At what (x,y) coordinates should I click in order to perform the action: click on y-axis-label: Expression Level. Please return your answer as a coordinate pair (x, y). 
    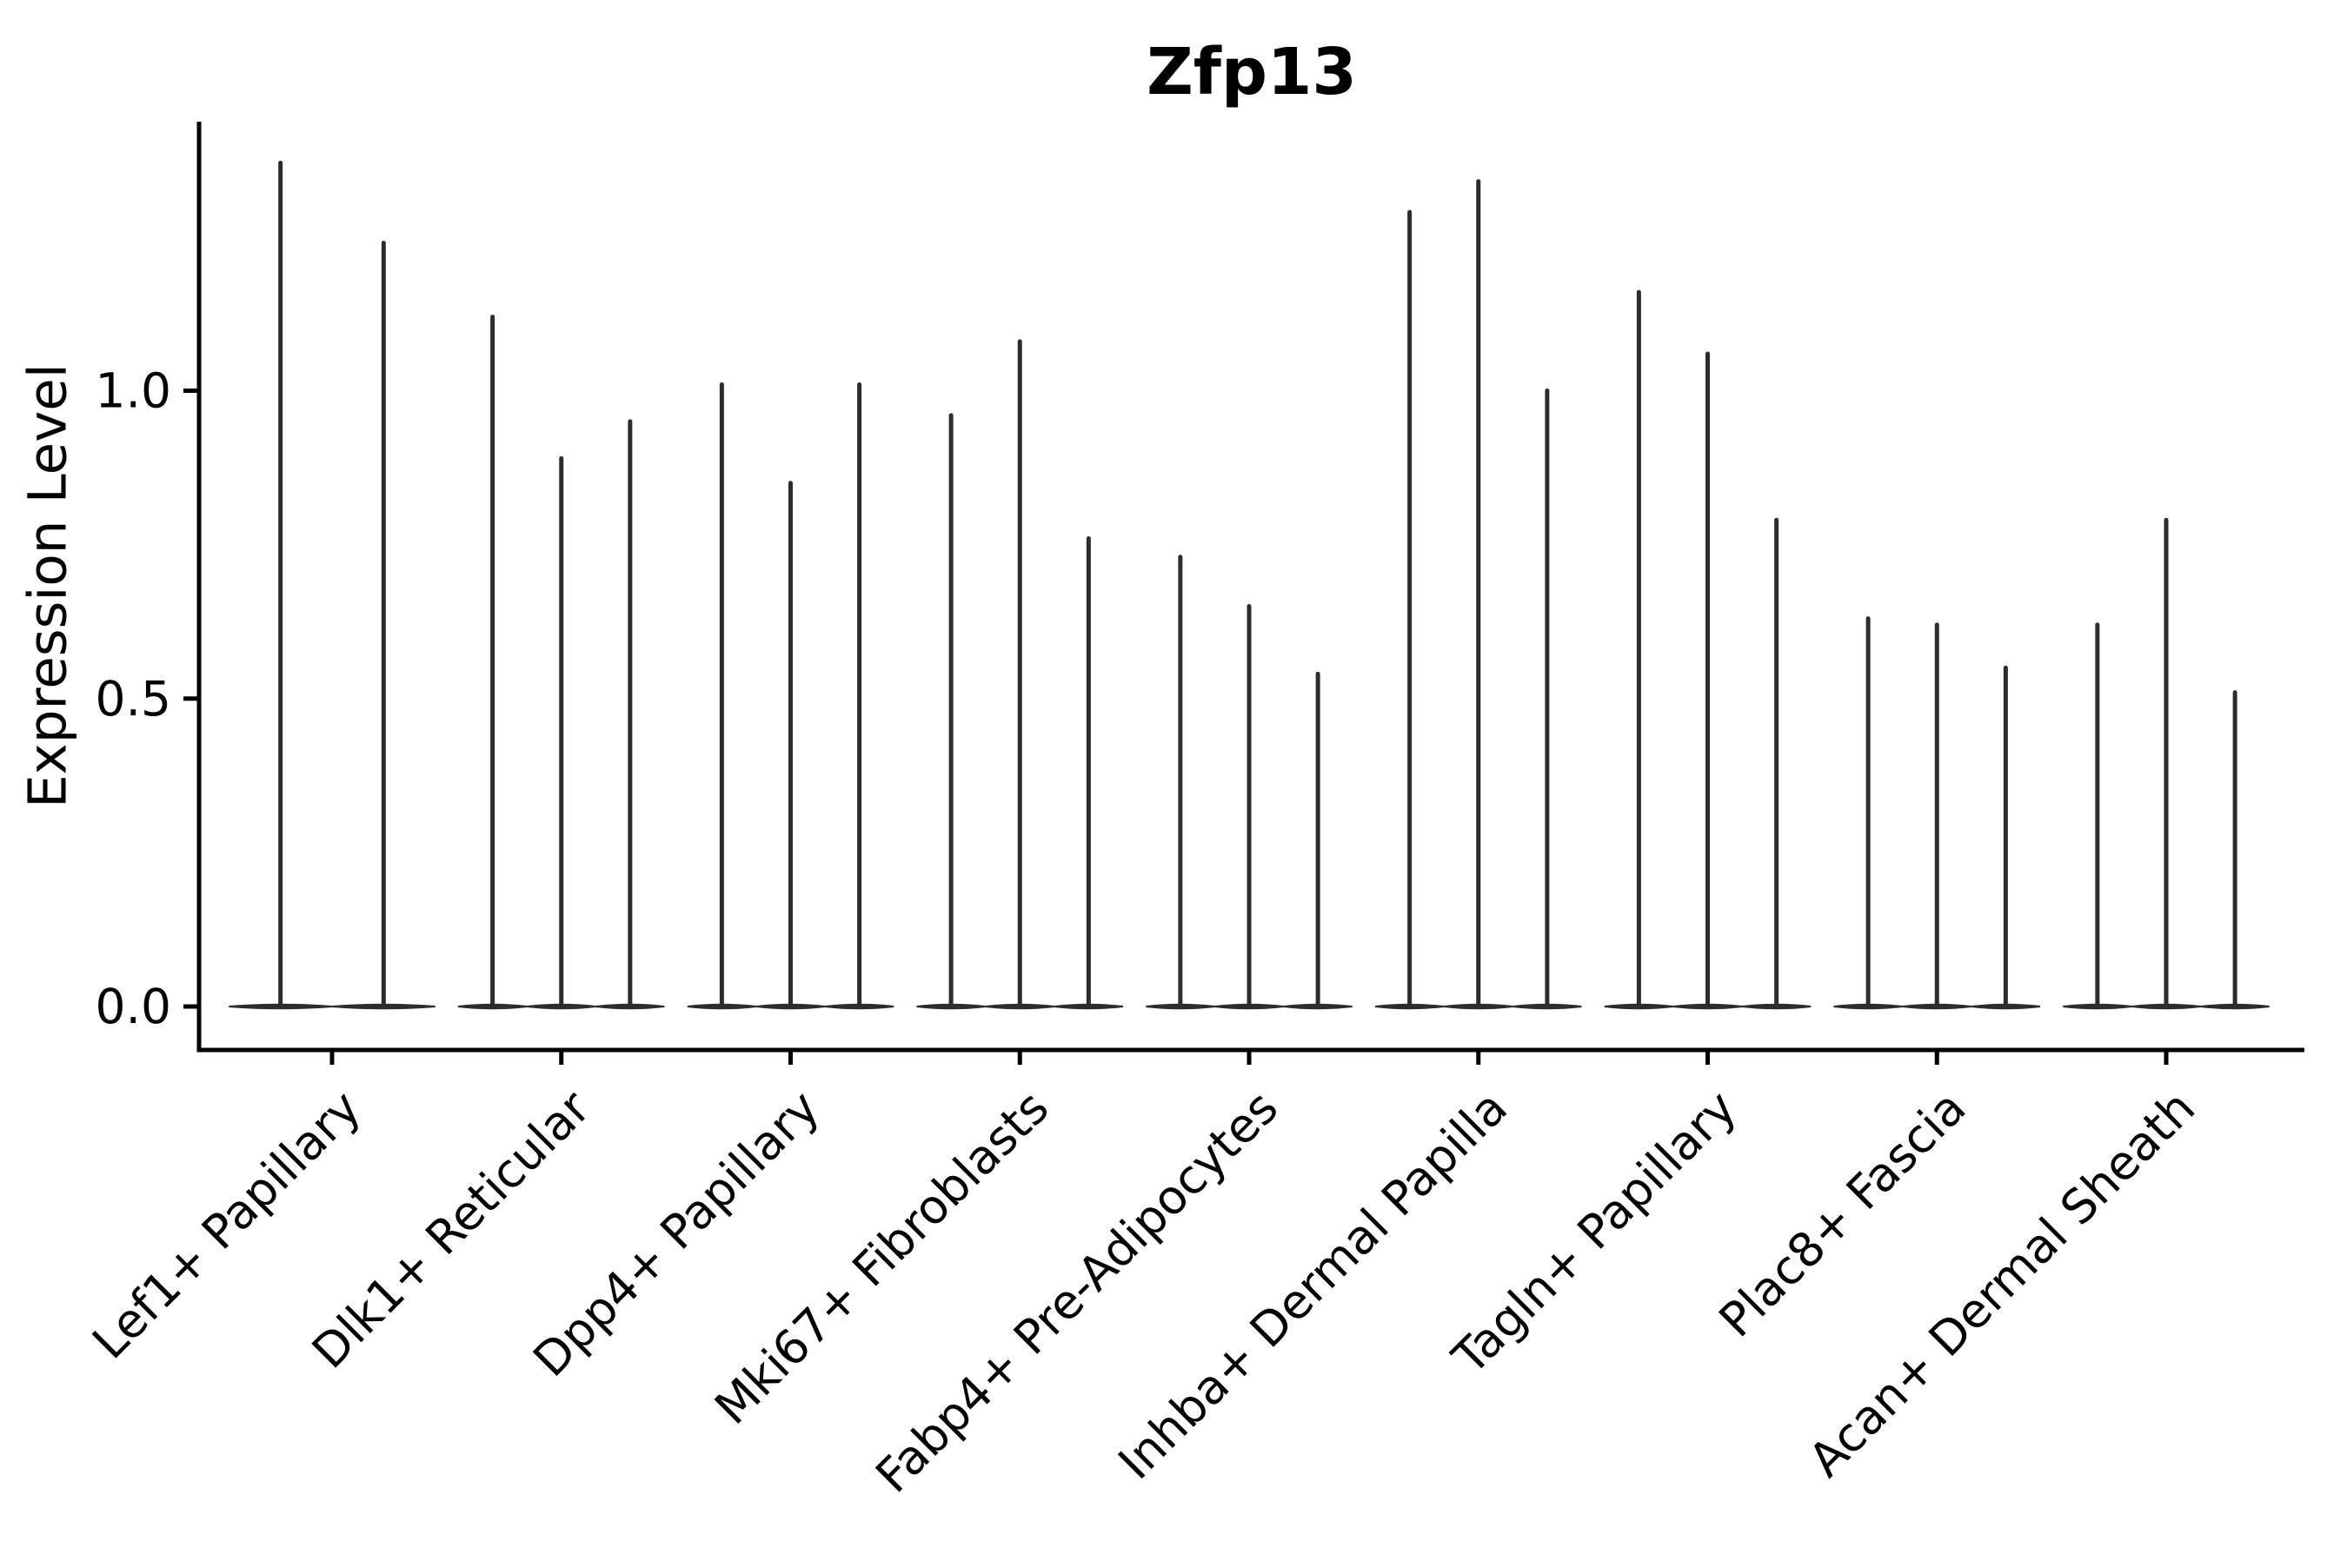
    Looking at the image, I should click on (48, 585).